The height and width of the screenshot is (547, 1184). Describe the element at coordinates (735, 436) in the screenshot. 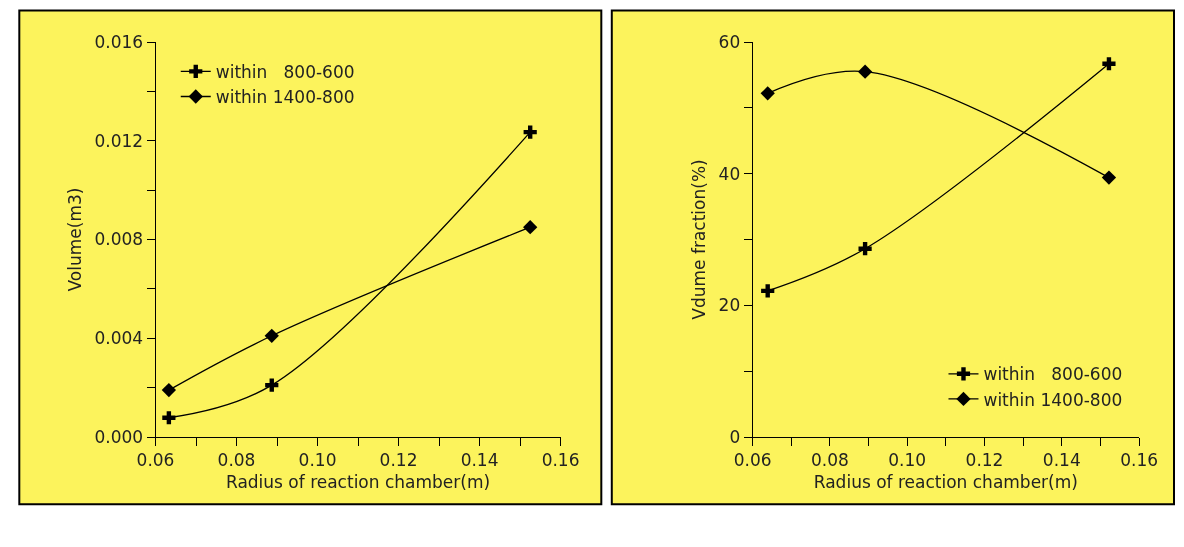

I see `y-tick-label: 0` at that location.